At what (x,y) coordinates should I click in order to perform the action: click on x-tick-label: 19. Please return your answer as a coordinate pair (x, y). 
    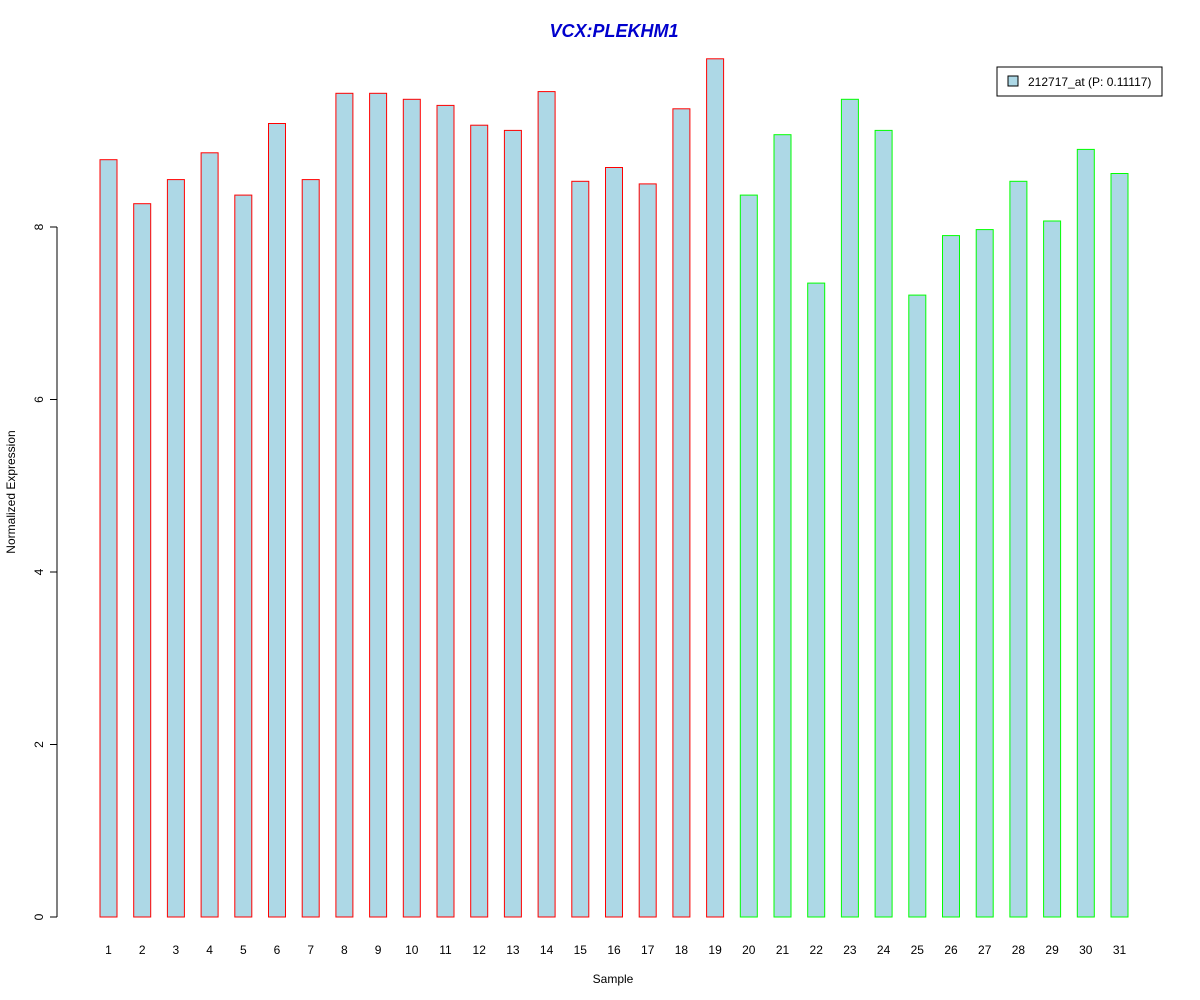
    Looking at the image, I should click on (715, 950).